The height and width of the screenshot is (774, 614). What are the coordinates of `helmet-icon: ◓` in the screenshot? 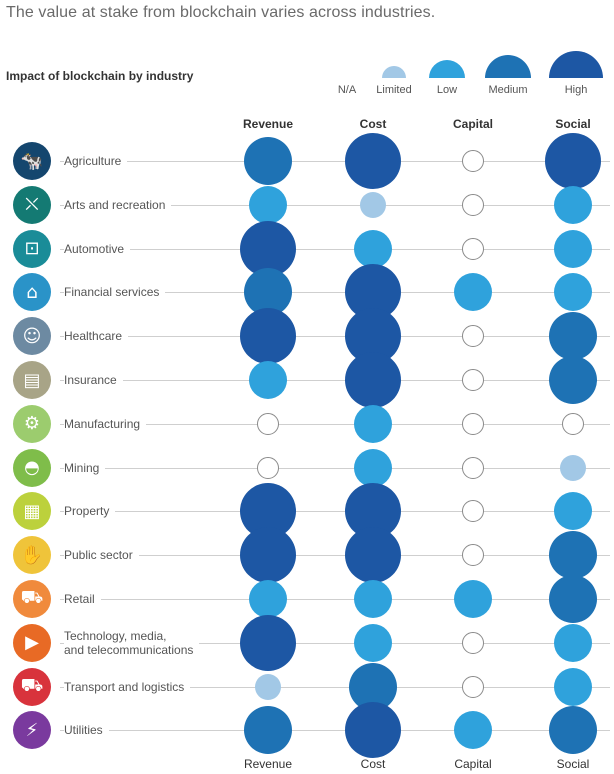 It's located at (32, 467).